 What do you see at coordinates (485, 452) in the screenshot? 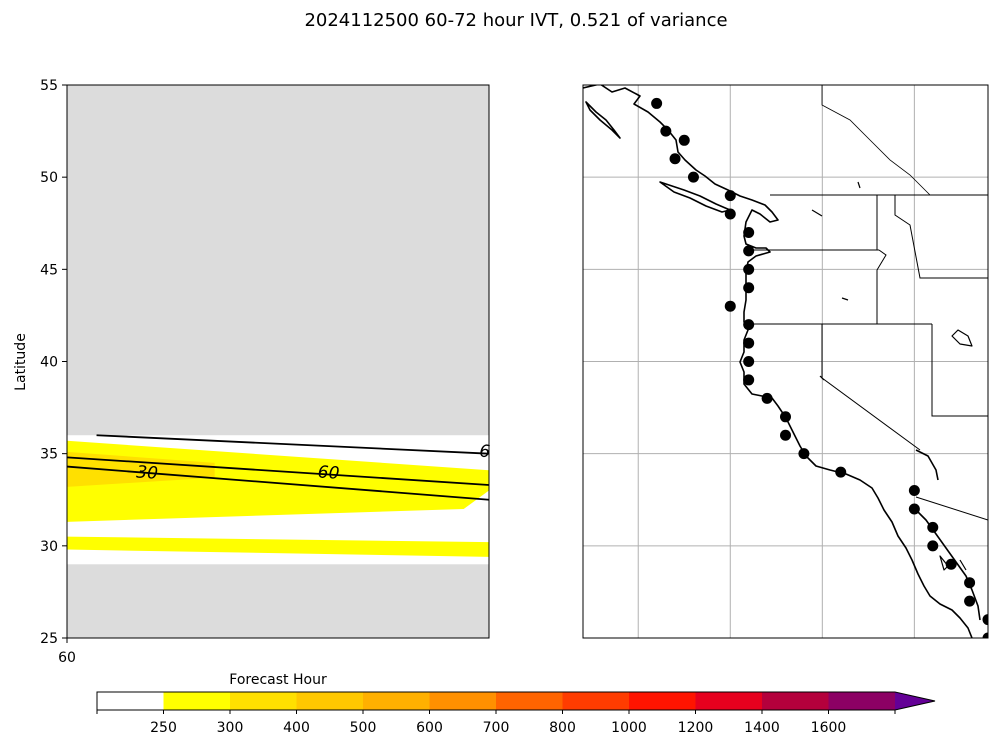
I see `contour-label: 6` at bounding box center [485, 452].